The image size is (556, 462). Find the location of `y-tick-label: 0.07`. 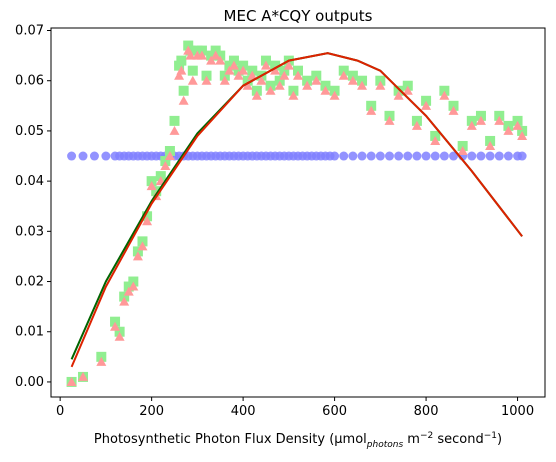

y-tick-label: 0.07 is located at coordinates (29, 31).